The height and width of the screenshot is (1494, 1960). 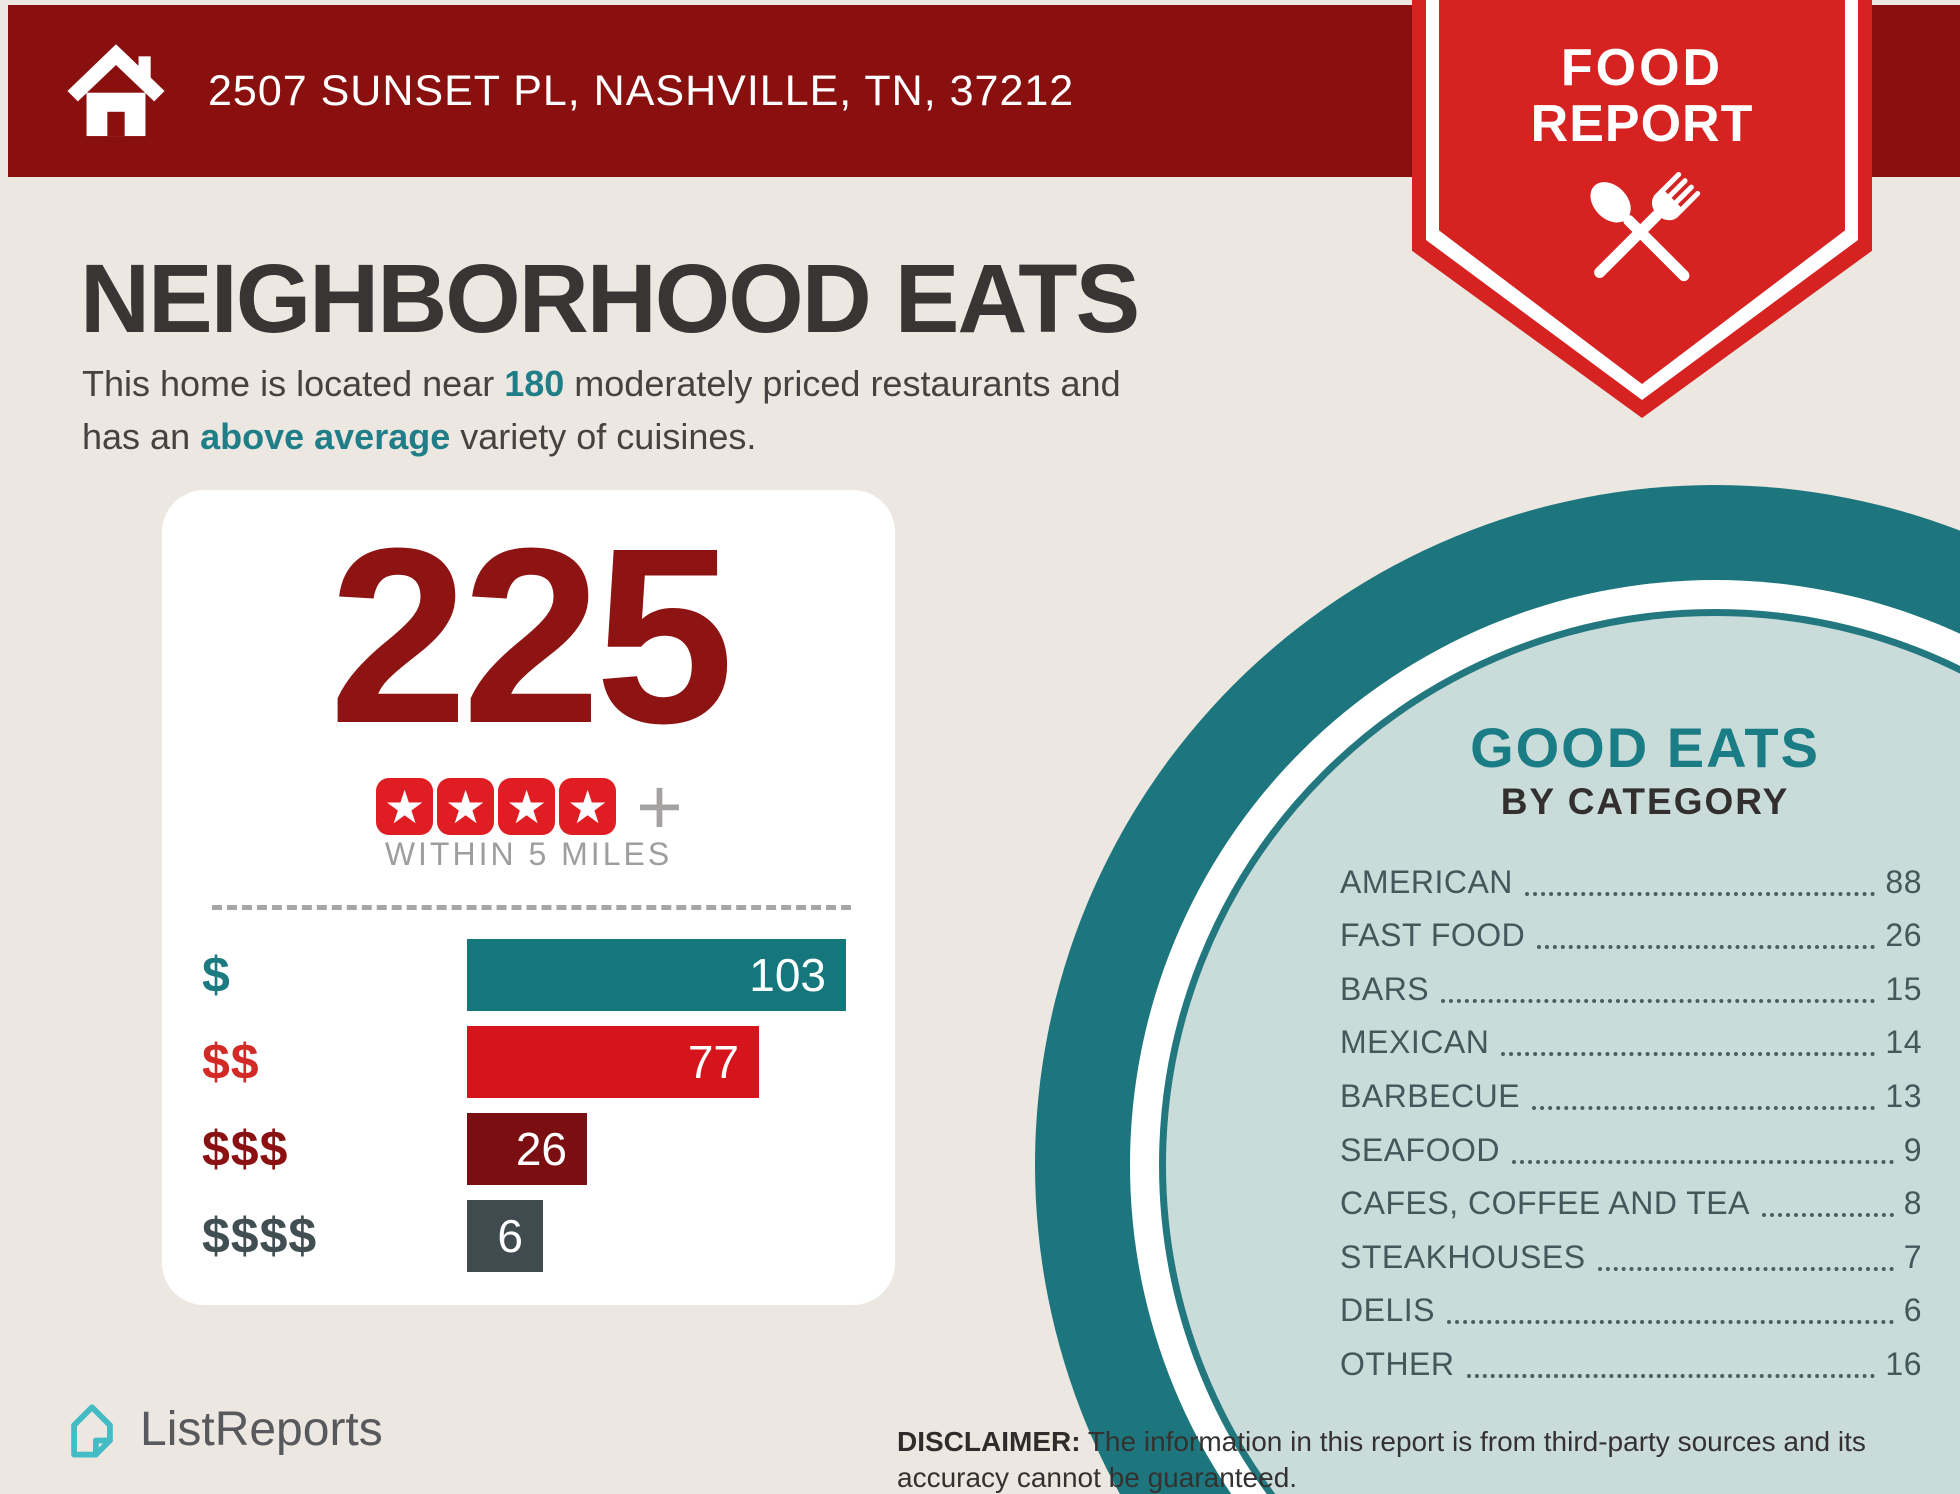 What do you see at coordinates (216, 975) in the screenshot?
I see `price-tier-label: $` at bounding box center [216, 975].